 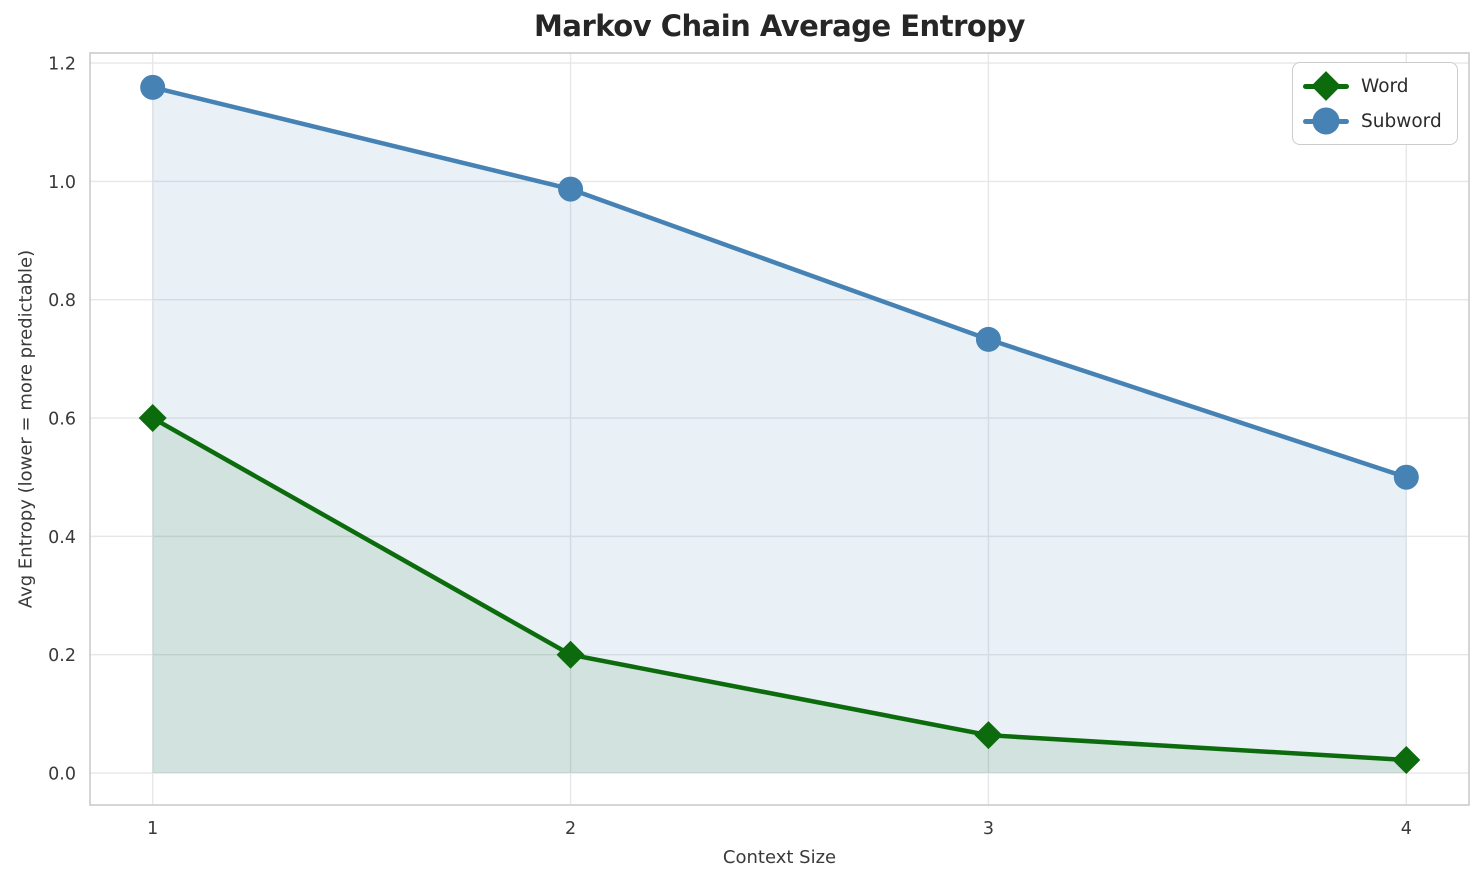 What do you see at coordinates (988, 829) in the screenshot?
I see `x-tick-label: 3` at bounding box center [988, 829].